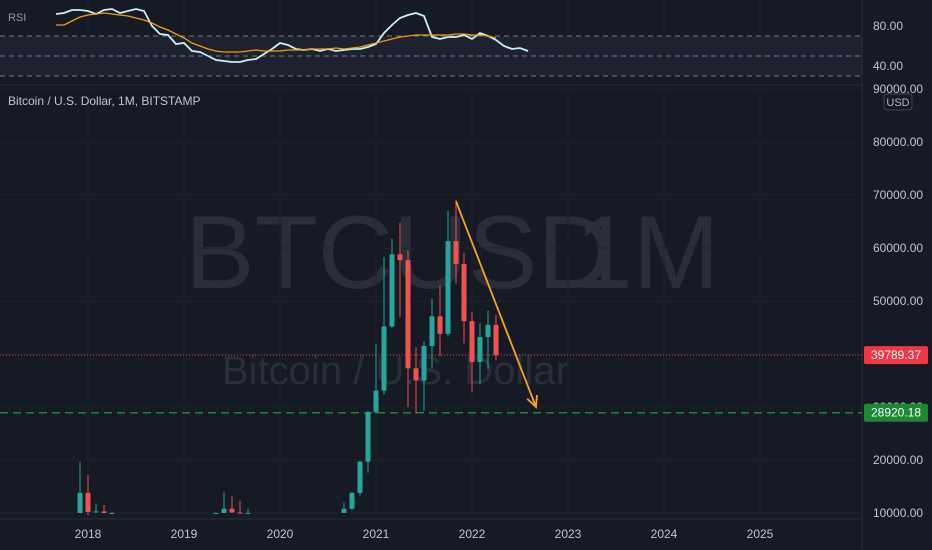 This screenshot has height=550, width=932. I want to click on watermark-ticker: BTCUSD, so click(399, 253).